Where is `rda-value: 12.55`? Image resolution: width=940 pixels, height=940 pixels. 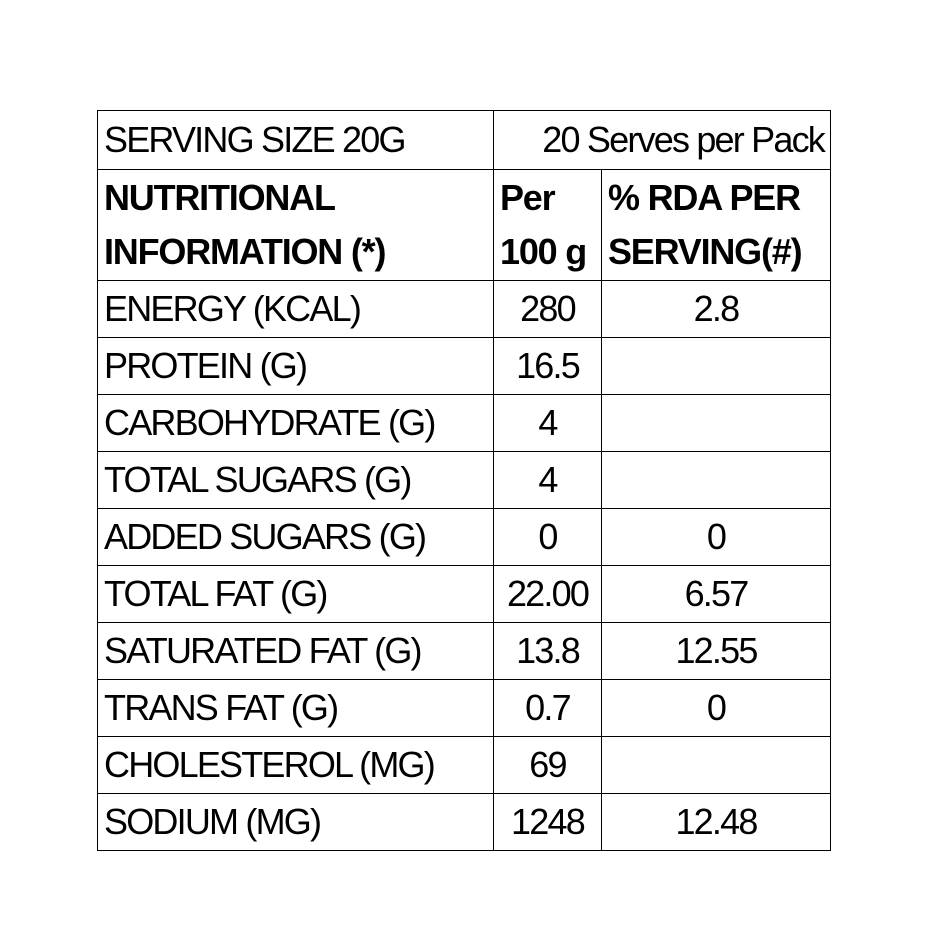
rda-value: 12.55 is located at coordinates (716, 651).